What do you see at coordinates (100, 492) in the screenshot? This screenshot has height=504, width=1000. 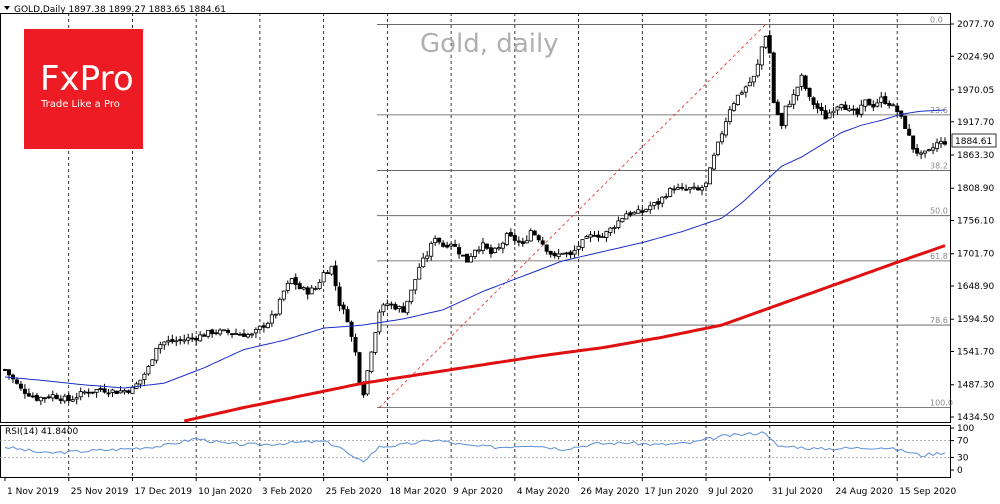 I see `x-tick-label: 25 Nov 2019` at bounding box center [100, 492].